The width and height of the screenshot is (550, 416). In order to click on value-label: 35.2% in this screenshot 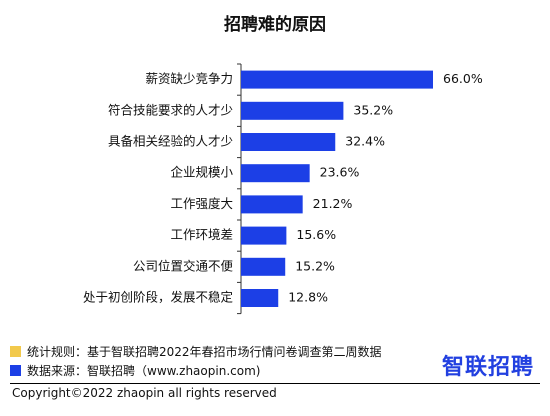, I will do `click(373, 109)`.